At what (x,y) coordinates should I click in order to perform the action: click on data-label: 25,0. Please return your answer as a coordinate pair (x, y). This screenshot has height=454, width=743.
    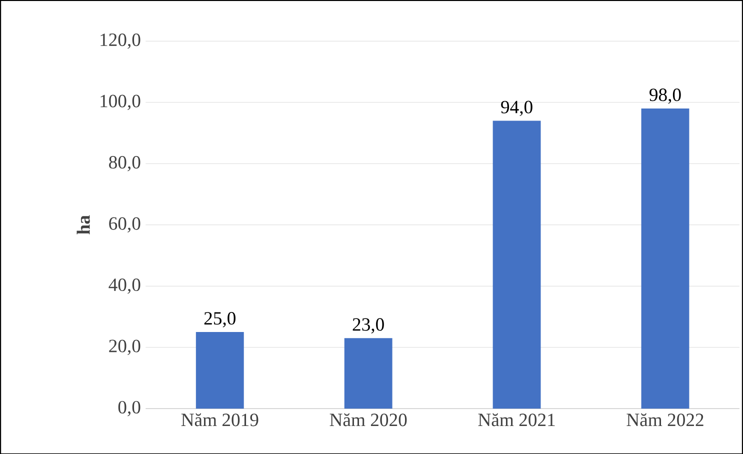
    Looking at the image, I should click on (220, 320).